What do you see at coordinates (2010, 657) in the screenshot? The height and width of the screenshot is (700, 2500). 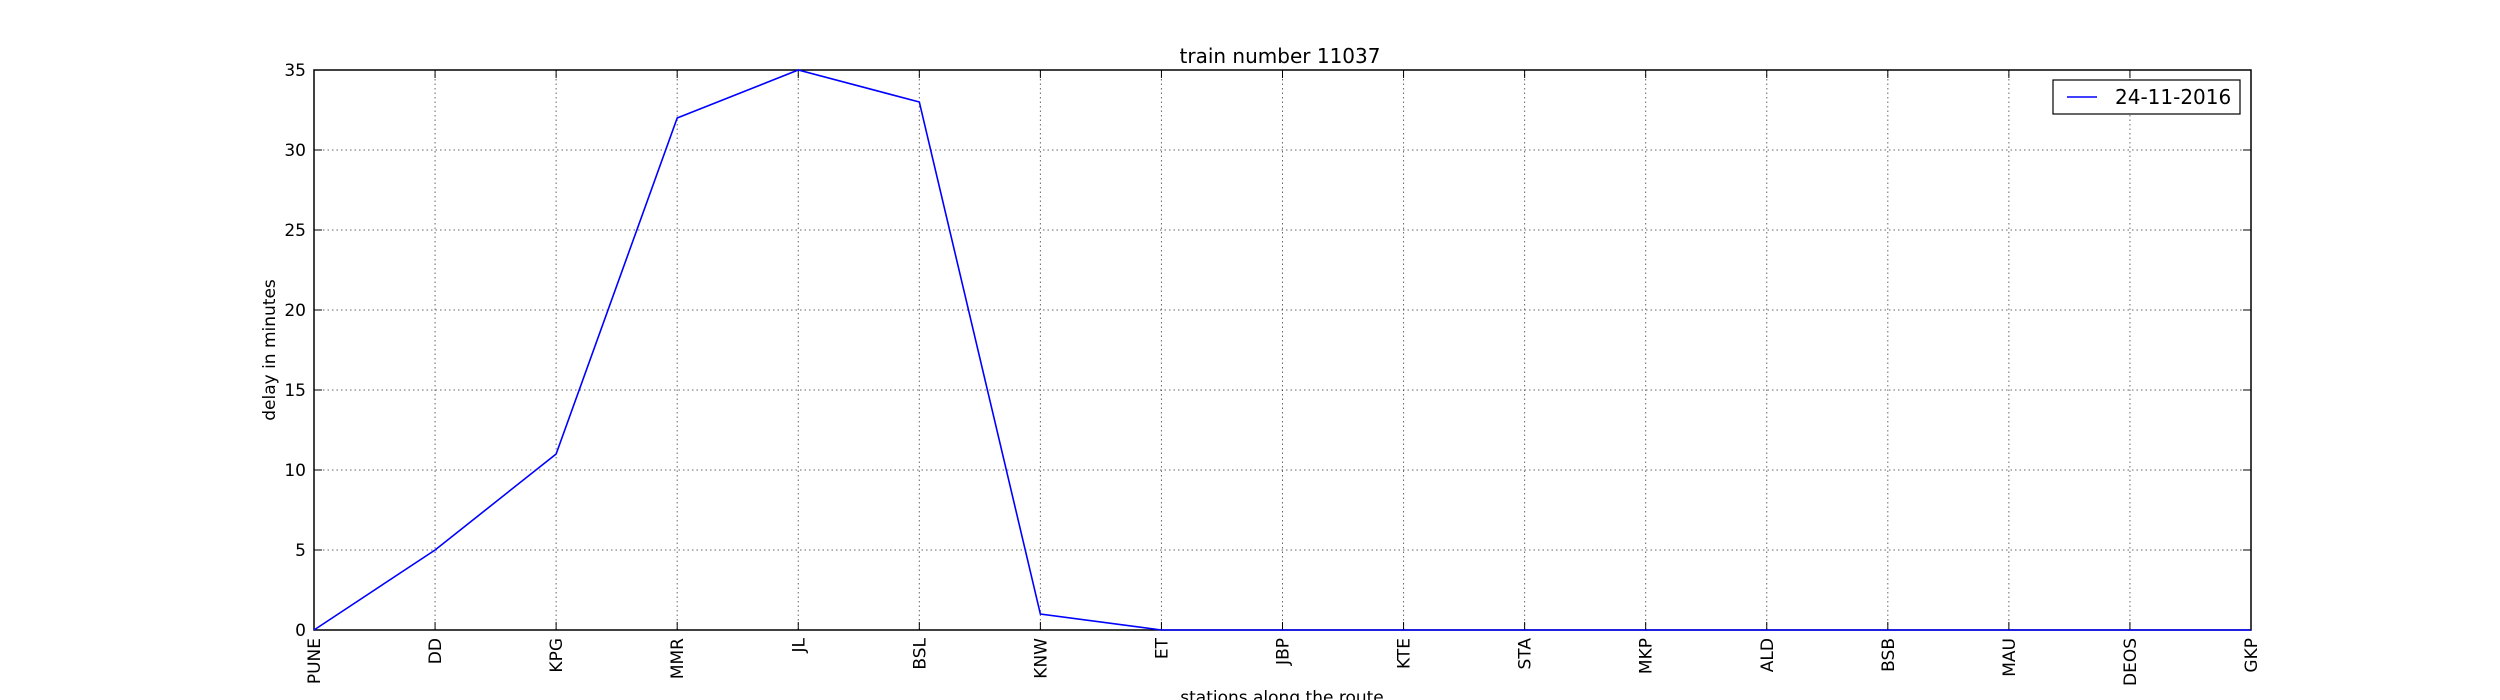 I see `x-tick-label: MAU` at bounding box center [2010, 657].